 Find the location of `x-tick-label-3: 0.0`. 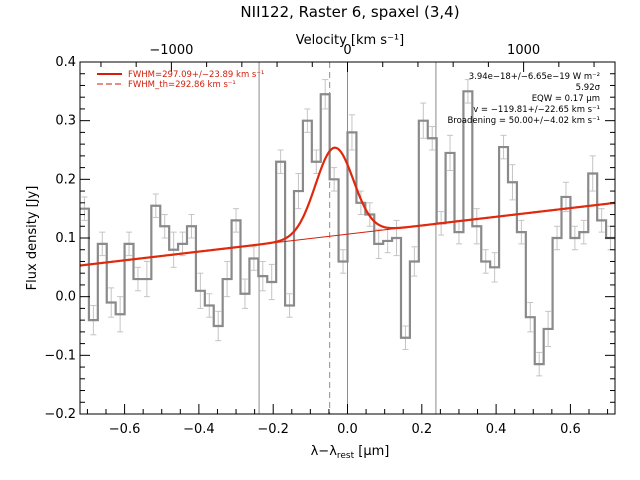

x-tick-label-3: 0.0 is located at coordinates (347, 429).